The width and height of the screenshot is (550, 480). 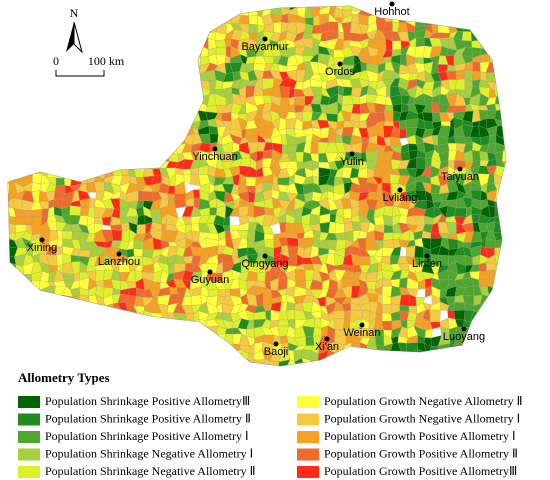 I want to click on legend-title: Allometry Types, so click(x=64, y=377).